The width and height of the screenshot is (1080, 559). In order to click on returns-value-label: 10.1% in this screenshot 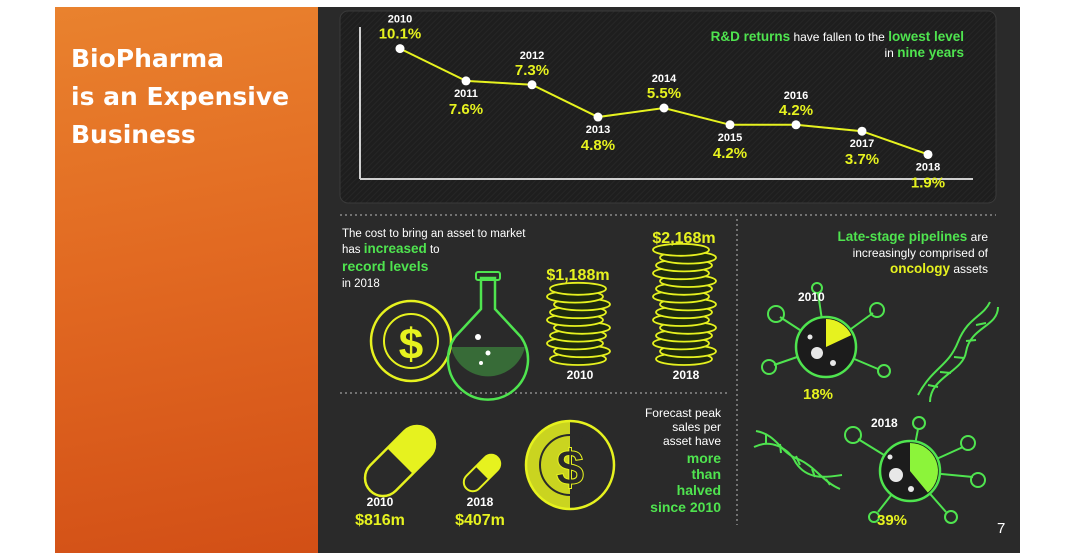, I will do `click(400, 34)`.